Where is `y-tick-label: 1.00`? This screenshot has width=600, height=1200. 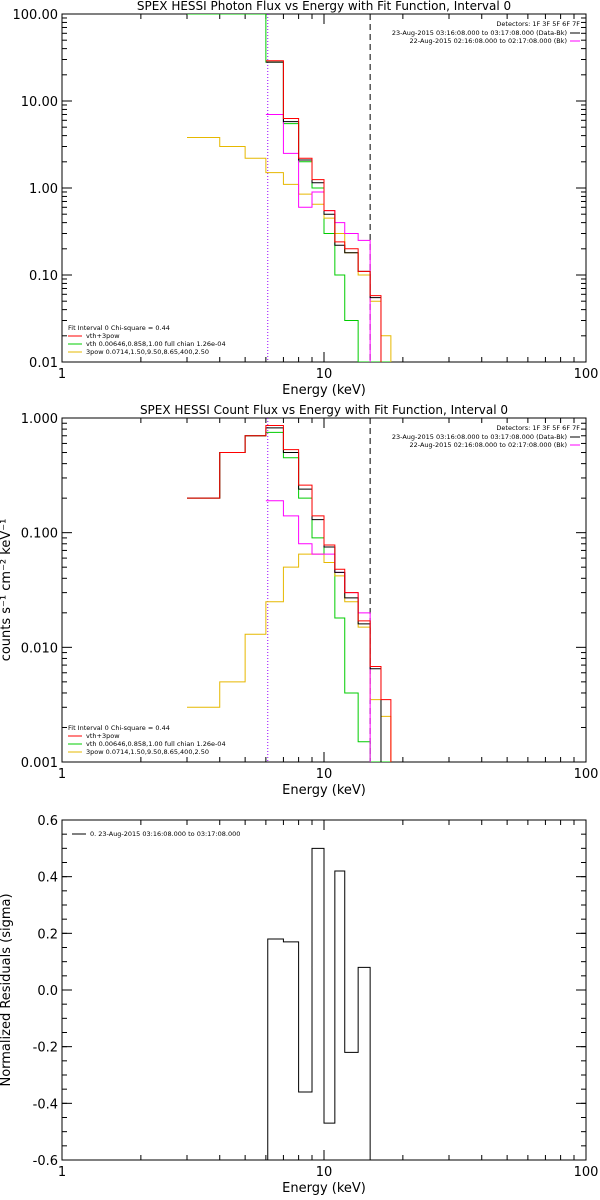 y-tick-label: 1.00 is located at coordinates (43, 189).